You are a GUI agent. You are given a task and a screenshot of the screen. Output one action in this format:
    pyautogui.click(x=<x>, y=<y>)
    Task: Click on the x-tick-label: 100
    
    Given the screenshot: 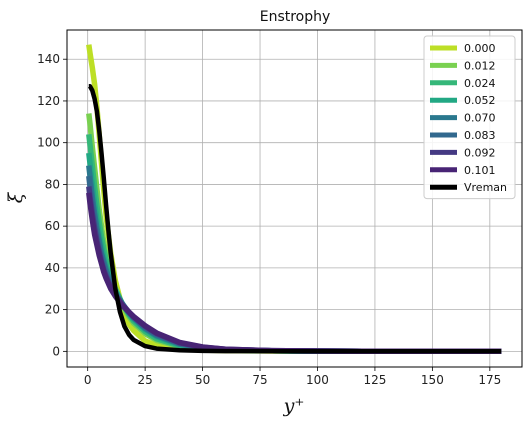 What is the action you would take?
    pyautogui.click(x=317, y=380)
    